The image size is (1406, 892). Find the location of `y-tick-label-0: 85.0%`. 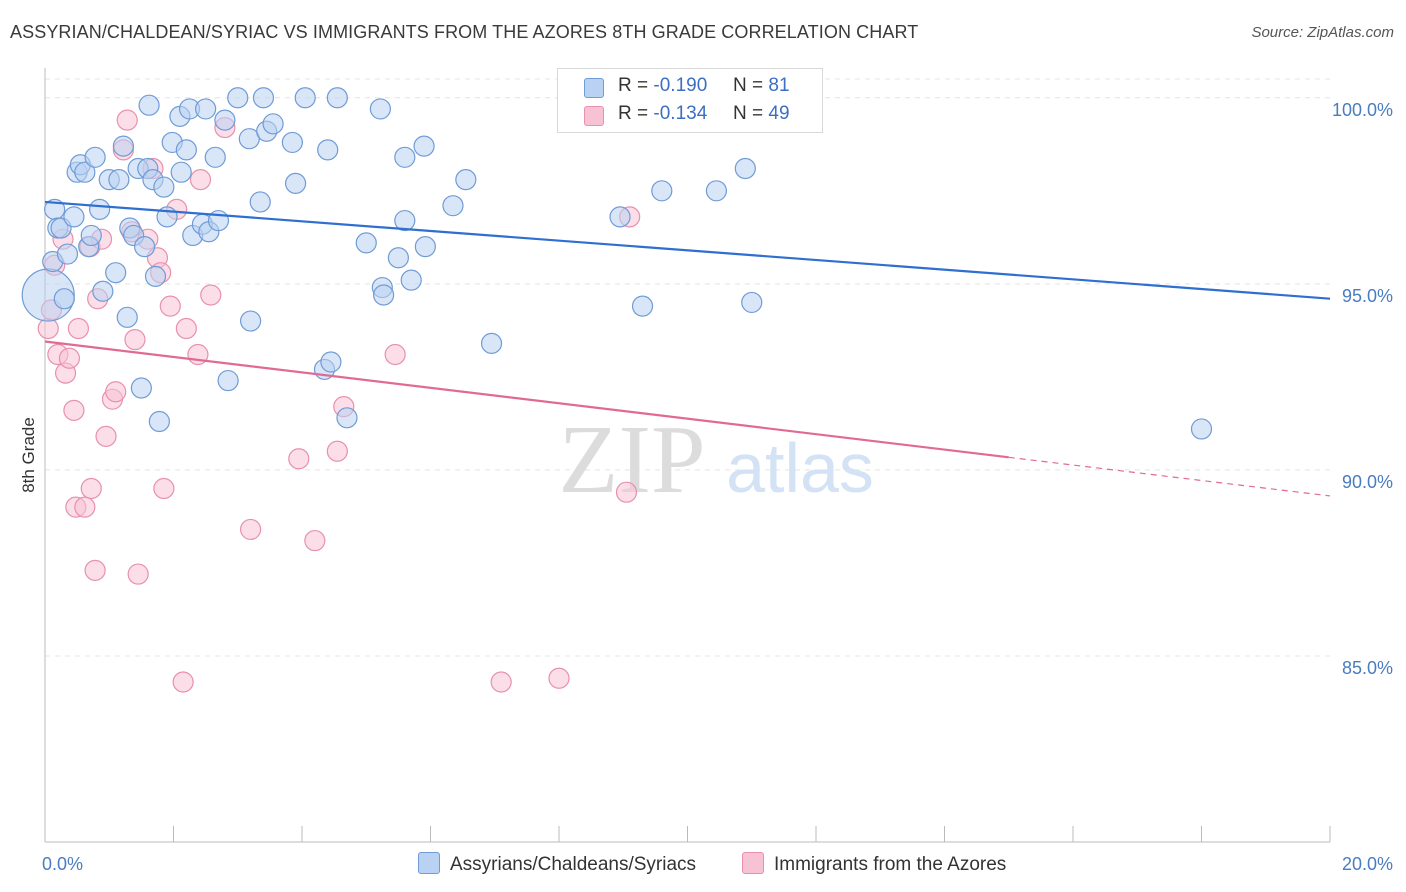

y-tick-label-0: 85.0% is located at coordinates (1367, 668).